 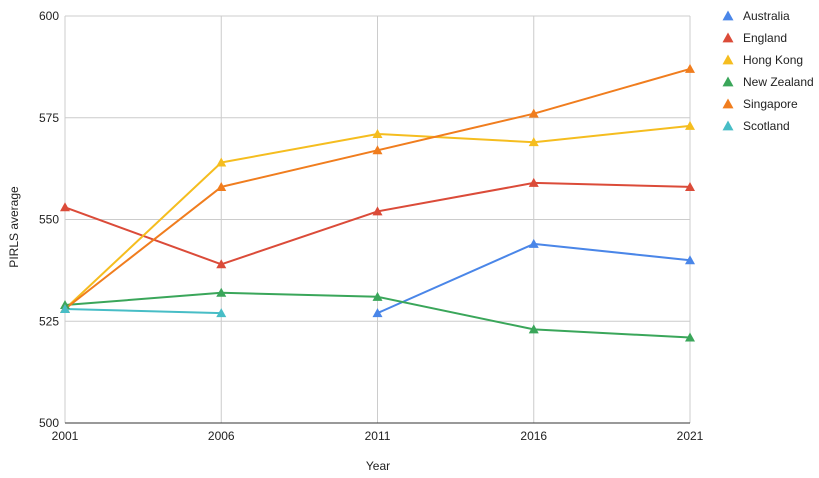 I want to click on x-axis-title: Year, so click(x=378, y=466).